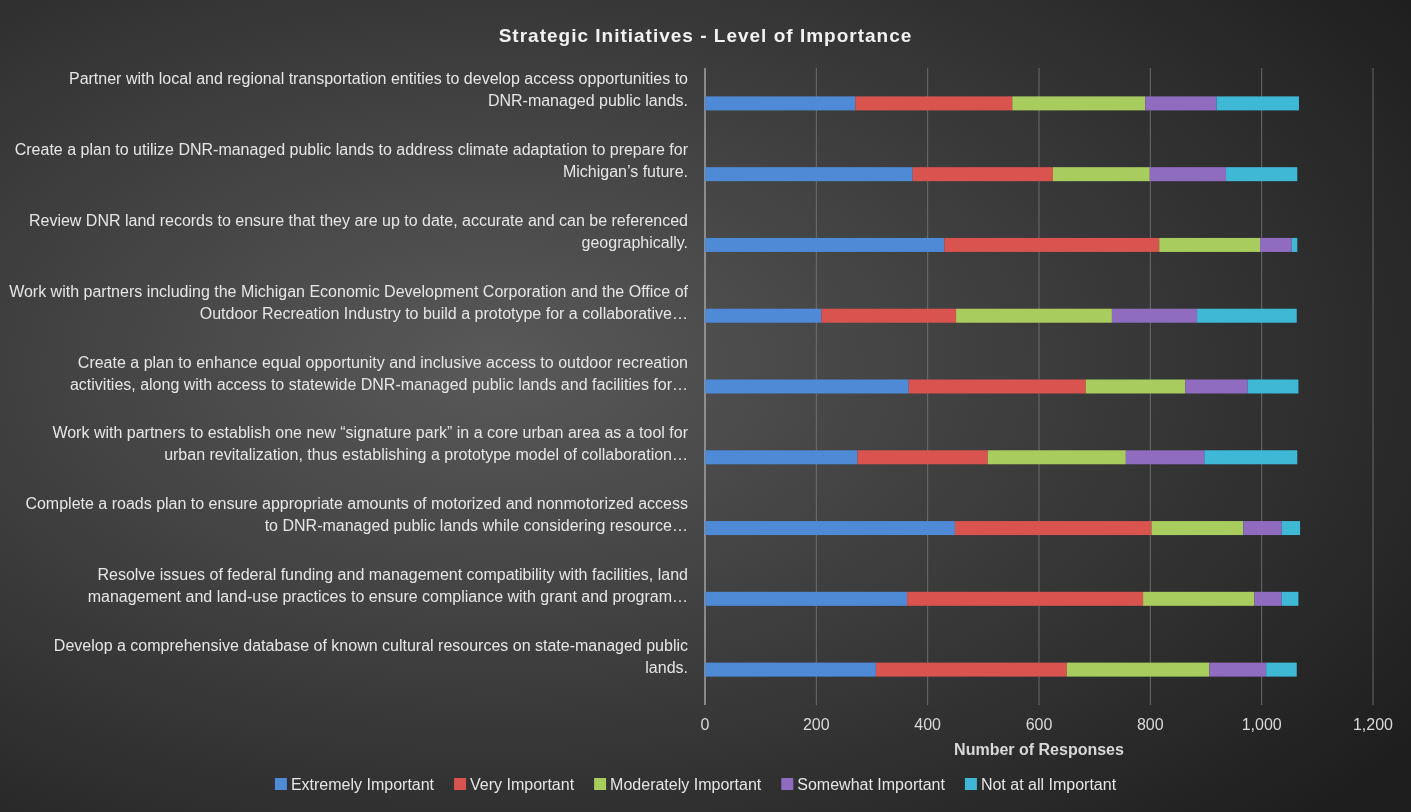 The width and height of the screenshot is (1411, 812). Describe the element at coordinates (1150, 724) in the screenshot. I see `x-tick-label: 800` at that location.